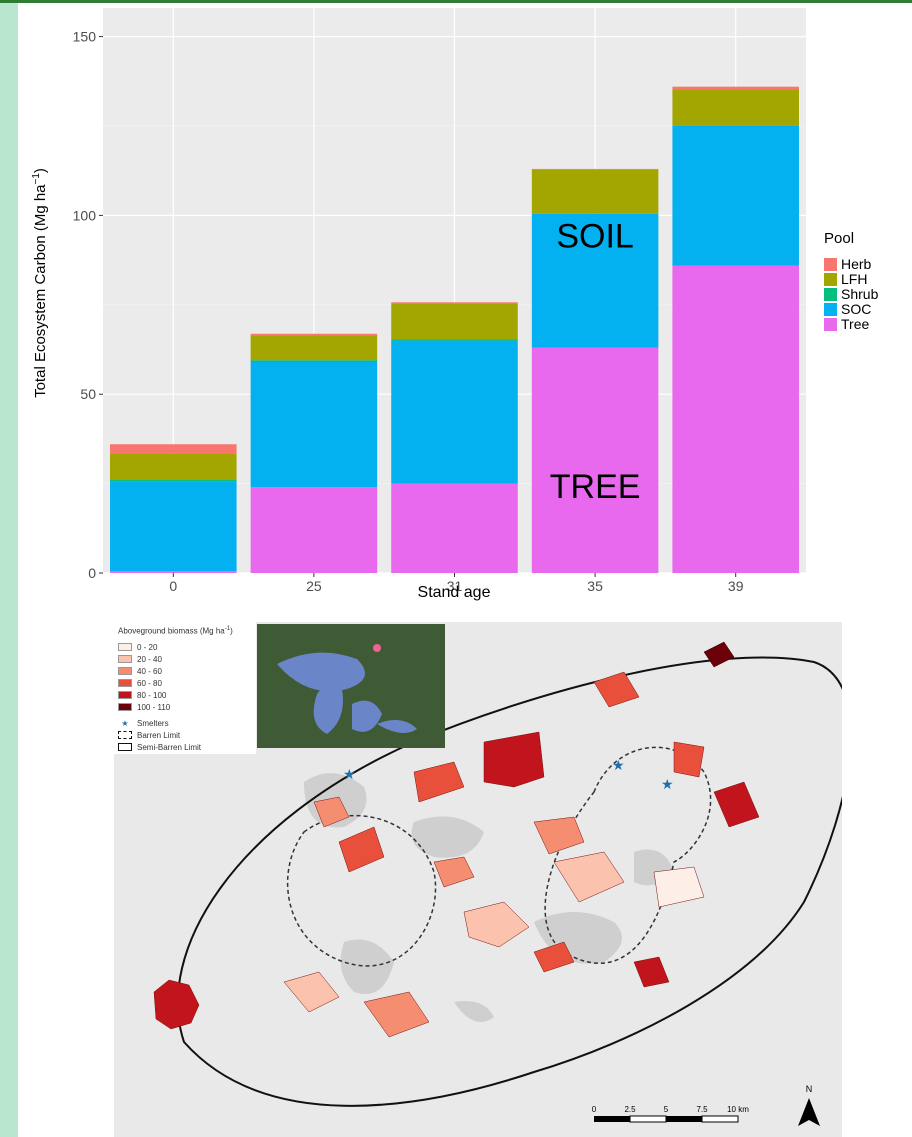 The image size is (912, 1137). I want to click on annotation-tree: TREE, so click(595, 487).